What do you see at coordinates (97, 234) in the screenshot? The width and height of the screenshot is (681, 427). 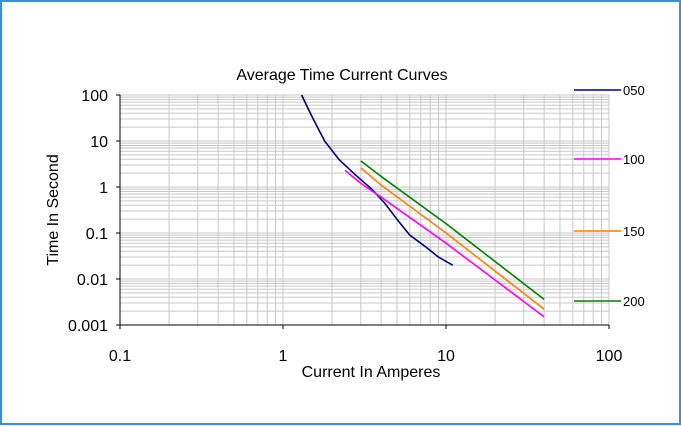 I see `y-tick-label: 0.1` at bounding box center [97, 234].